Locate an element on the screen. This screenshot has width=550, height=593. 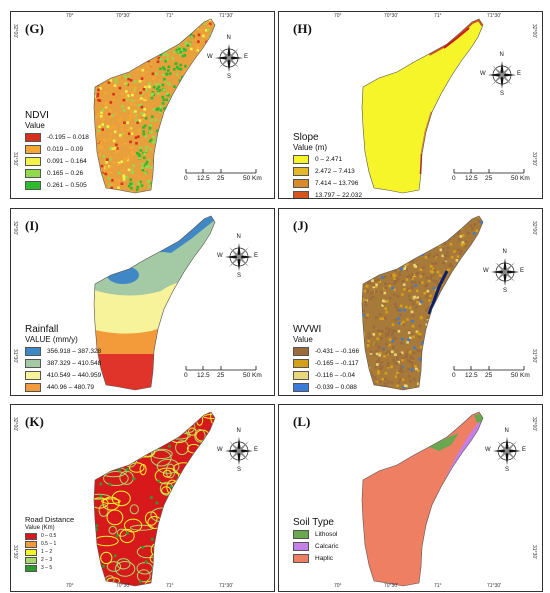
legend-item-label: 0.019 – 0.09 is located at coordinates (65, 149).